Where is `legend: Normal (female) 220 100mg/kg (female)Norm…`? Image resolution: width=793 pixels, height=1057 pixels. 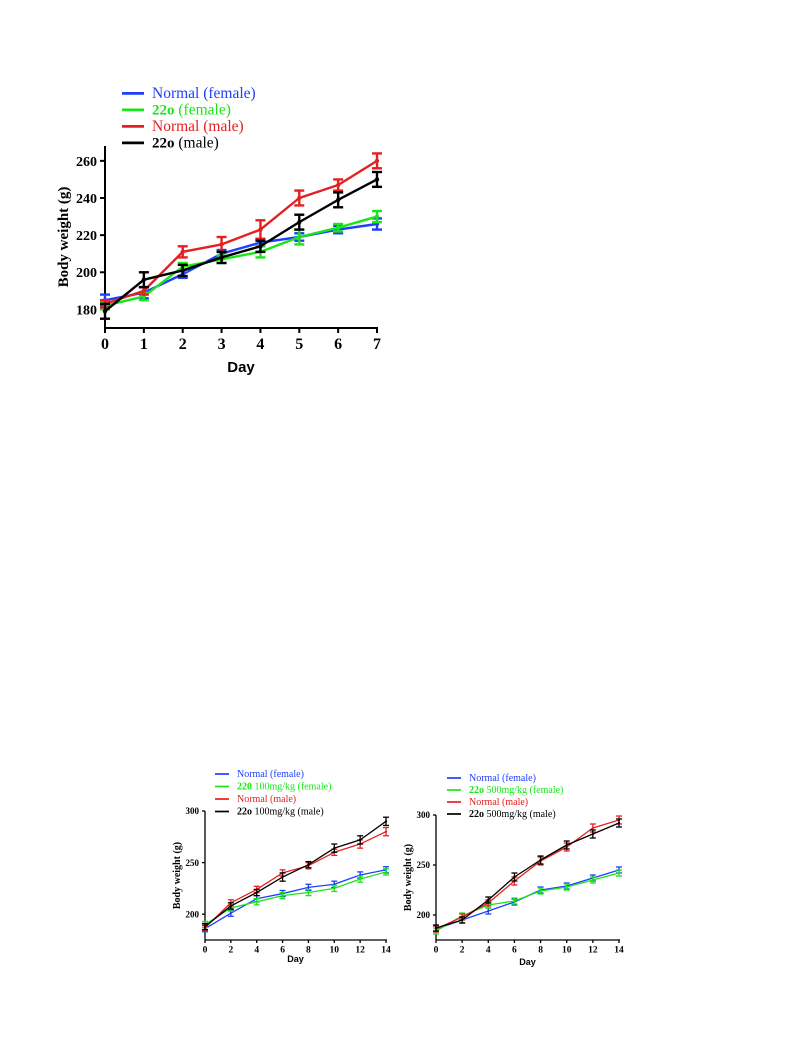
legend: Normal (female) 220 100mg/kg (female)Norm… is located at coordinates (273, 793).